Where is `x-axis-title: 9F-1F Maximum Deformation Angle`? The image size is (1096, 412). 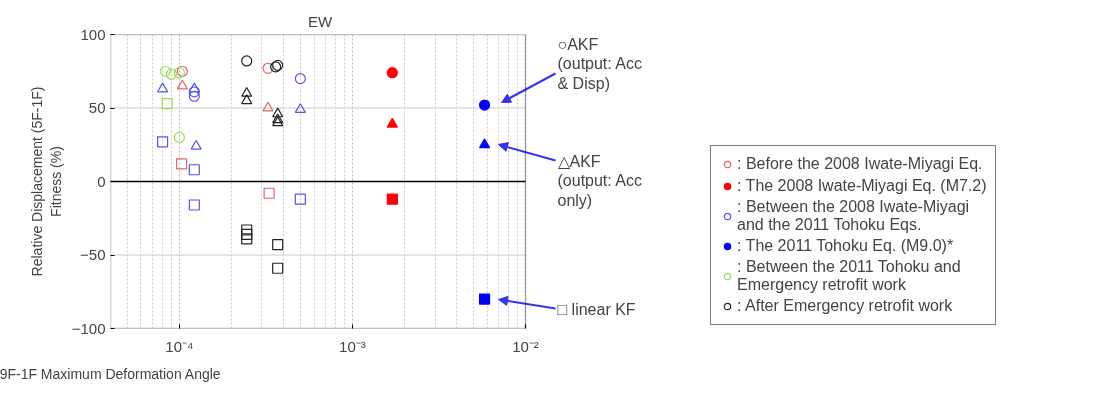
x-axis-title: 9F-1F Maximum Deformation Angle is located at coordinates (110, 373).